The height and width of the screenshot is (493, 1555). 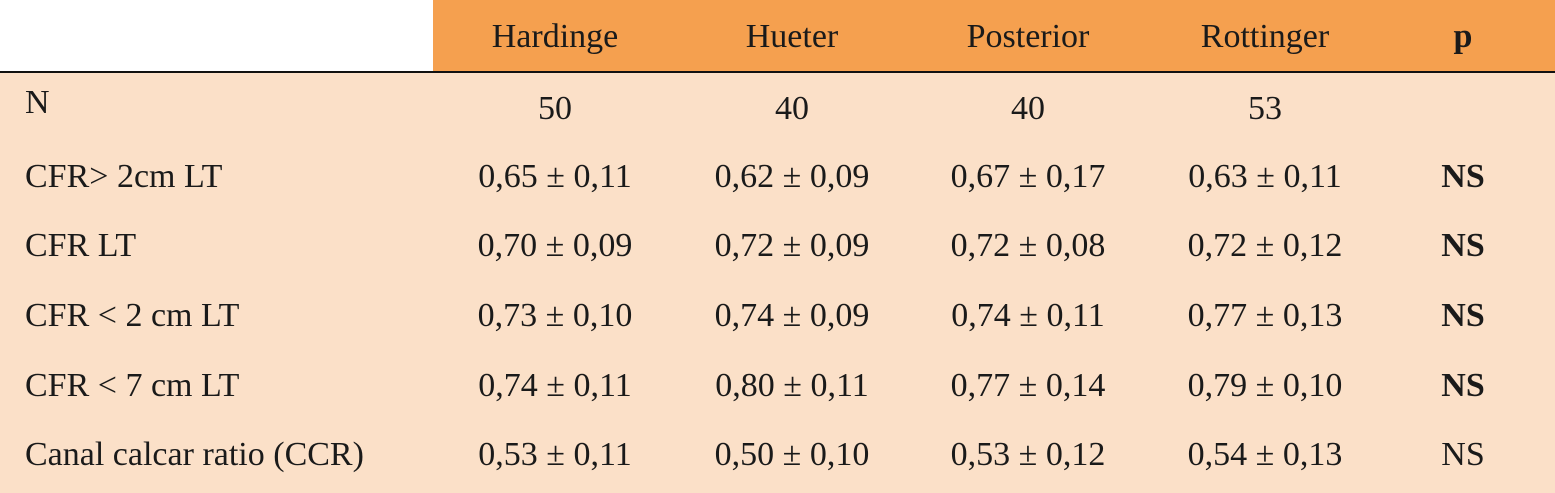 I want to click on cell-value: 0,67 ± 0,17, so click(x=1028, y=176).